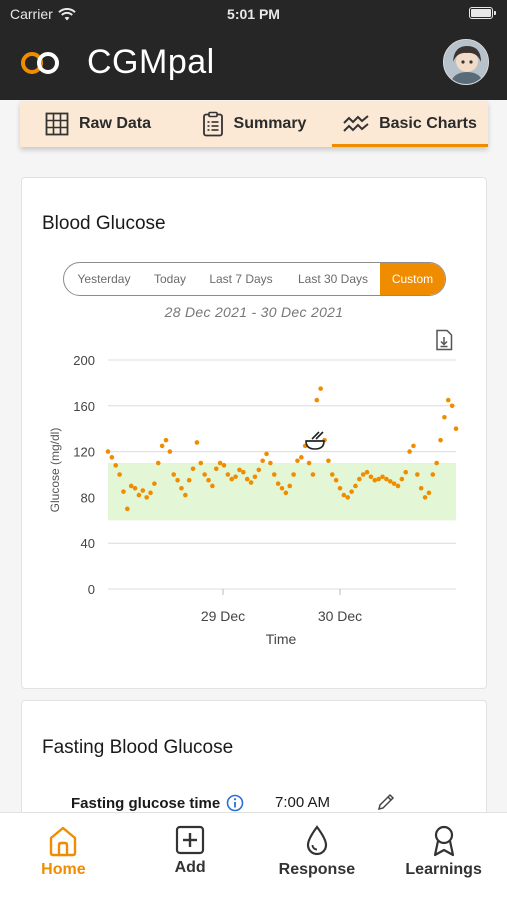  What do you see at coordinates (212, 124) in the screenshot?
I see `clipboard-icon` at bounding box center [212, 124].